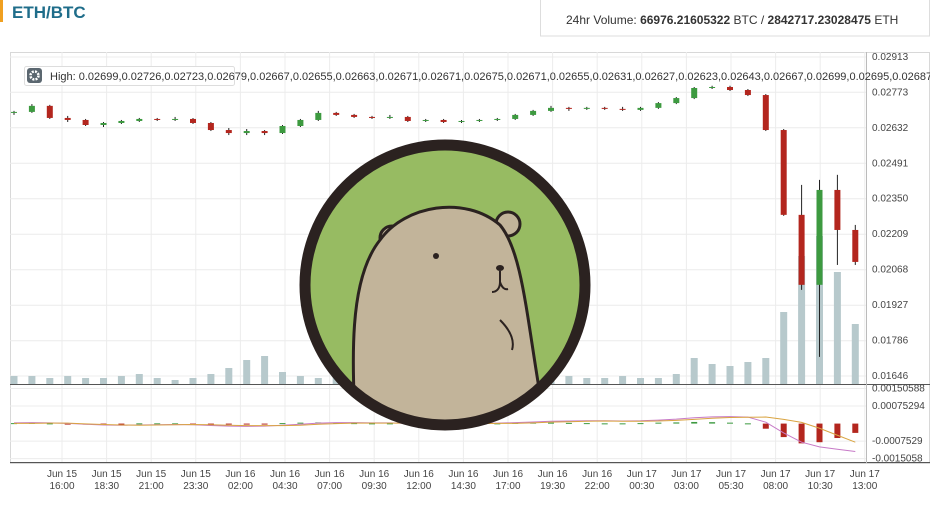 This screenshot has width=930, height=507. What do you see at coordinates (890, 341) in the screenshot?
I see `y-tick-label: 0.01786` at bounding box center [890, 341].